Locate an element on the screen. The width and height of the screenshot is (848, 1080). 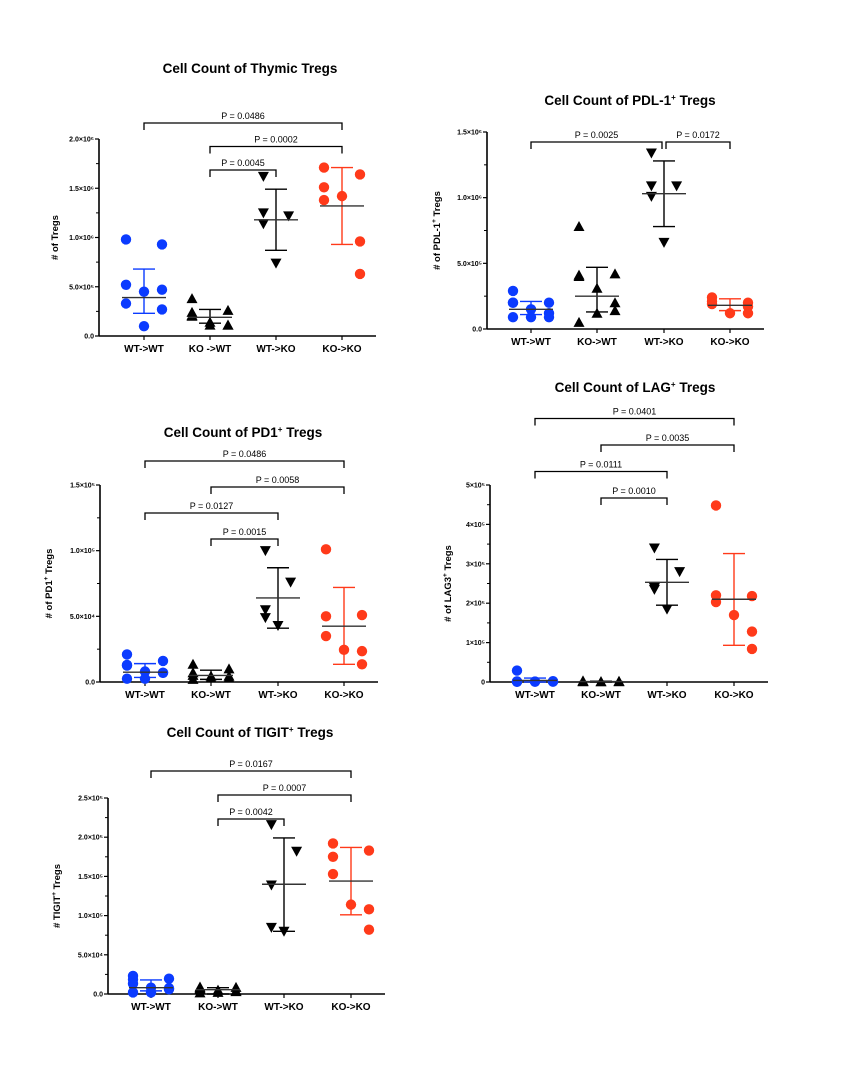
y-tick-label: 5.0×10⁵ is located at coordinates (81, 287).